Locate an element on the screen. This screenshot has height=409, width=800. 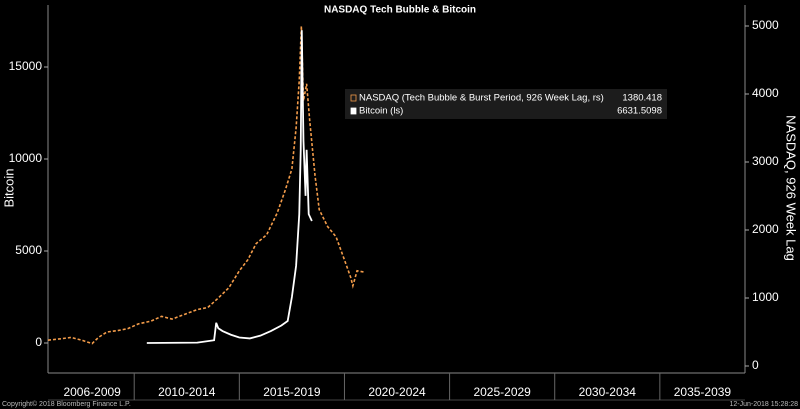
y-tick-label: 0 is located at coordinates (38, 342).